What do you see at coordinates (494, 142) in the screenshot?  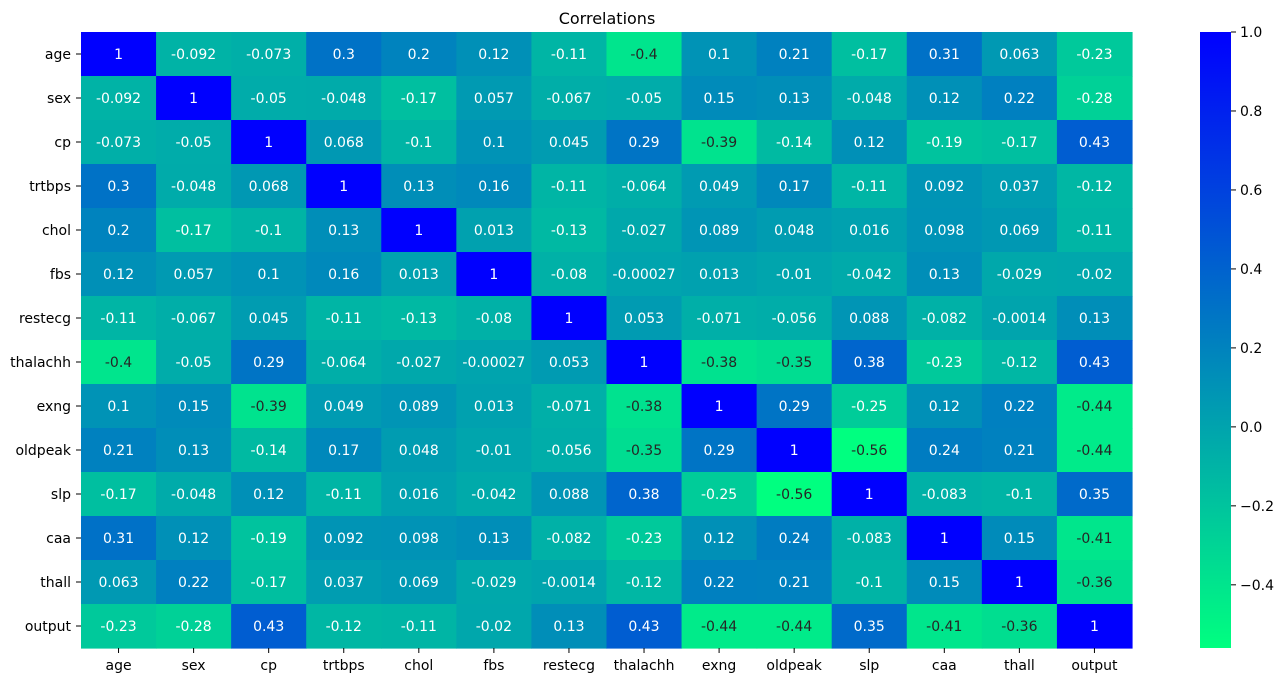 I see `cell-cp-fbs` at bounding box center [494, 142].